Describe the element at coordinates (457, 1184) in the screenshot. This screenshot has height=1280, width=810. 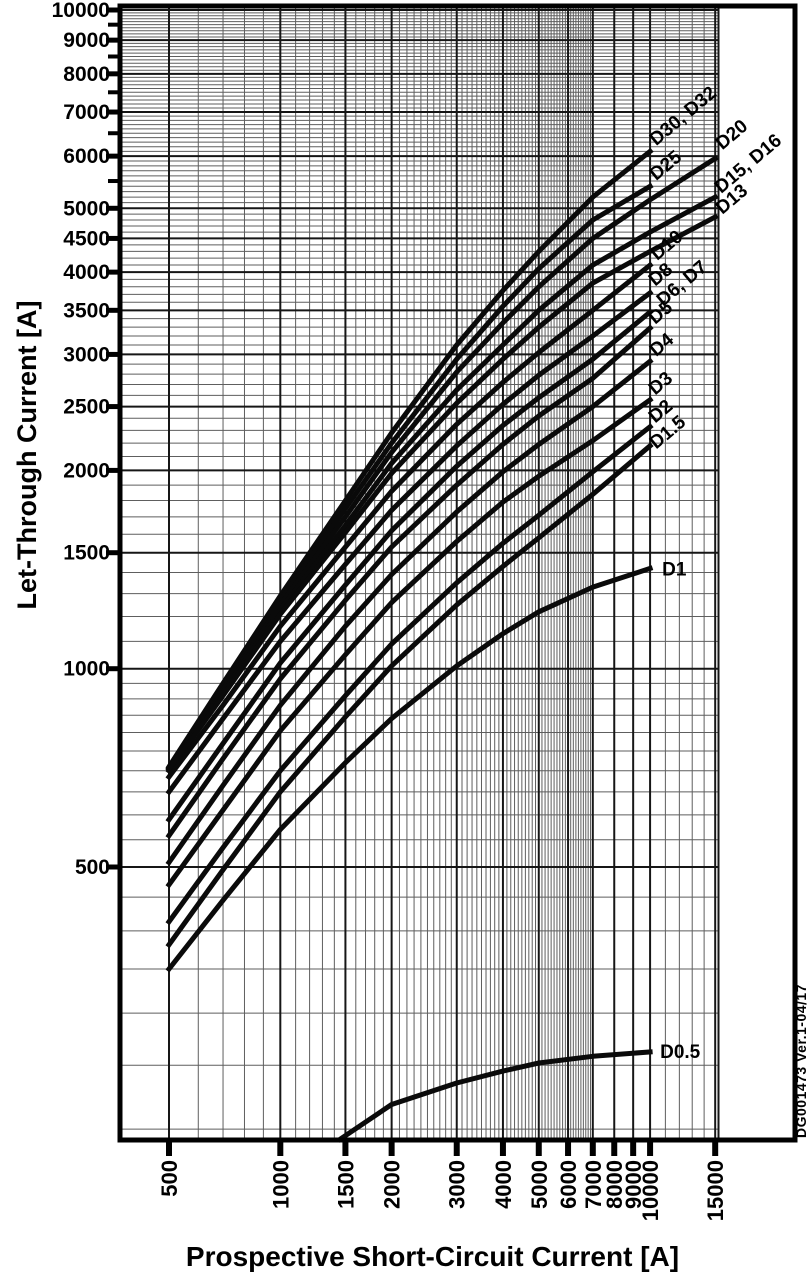
I see `x-tick-label: 3000` at that location.